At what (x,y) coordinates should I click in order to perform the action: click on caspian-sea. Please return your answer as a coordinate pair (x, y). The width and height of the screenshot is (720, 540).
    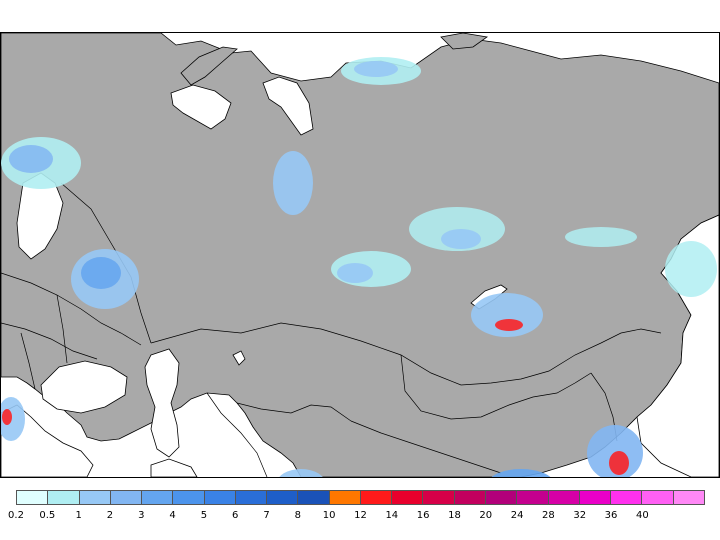
    Looking at the image, I should click on (162, 403).